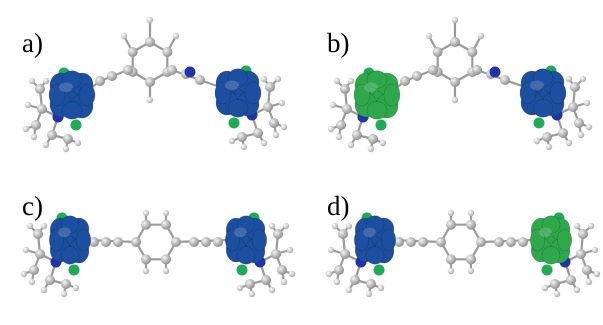  What do you see at coordinates (551, 240) in the screenshot?
I see `spin-density-right` at bounding box center [551, 240].